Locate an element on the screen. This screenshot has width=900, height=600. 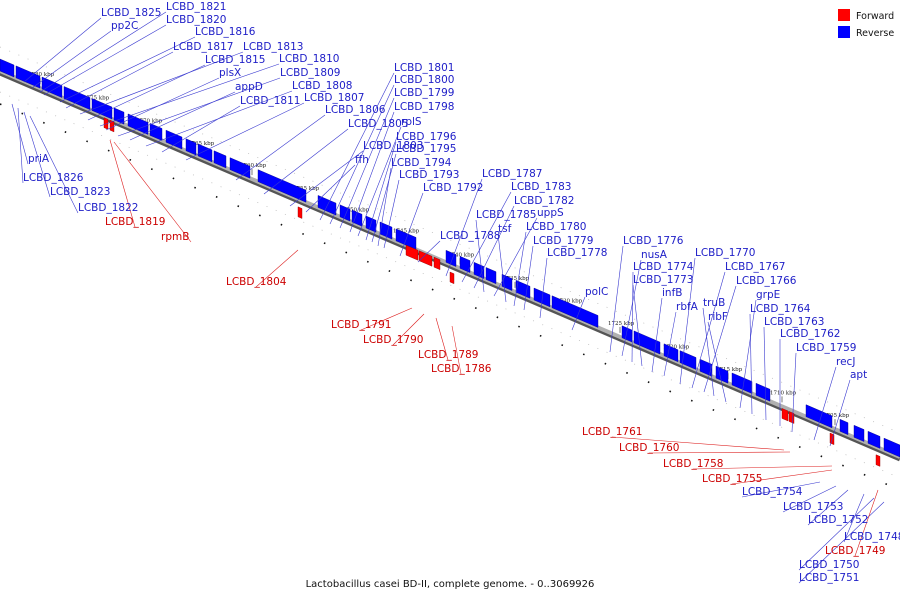
reverse-gene-label: LCBD_1822 is located at coordinates (108, 208).